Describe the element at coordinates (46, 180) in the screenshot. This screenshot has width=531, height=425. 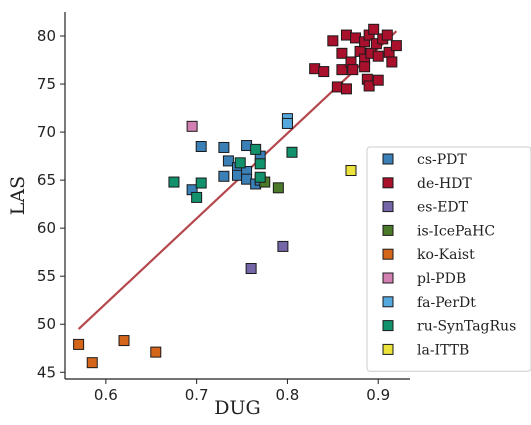
I see `y-tick-label: 65` at that location.